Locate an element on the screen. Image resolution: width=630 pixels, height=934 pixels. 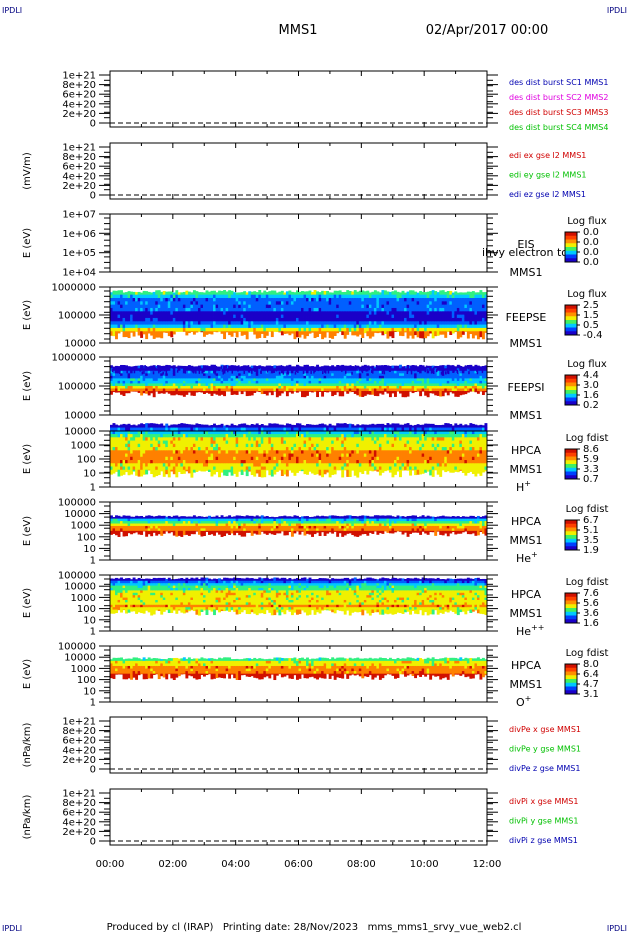
legend-entry: des dist burst SC2 MMS2 is located at coordinates (558, 97).